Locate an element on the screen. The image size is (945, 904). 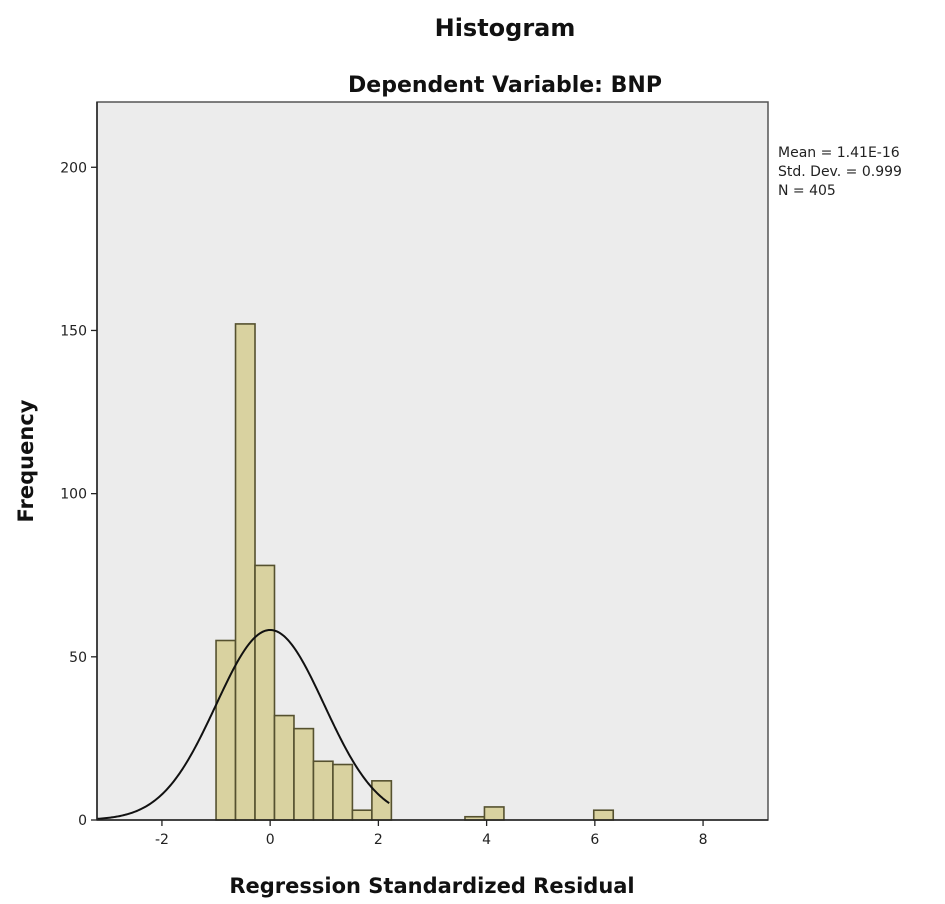
y-tick-label: 150 is located at coordinates (73, 331).